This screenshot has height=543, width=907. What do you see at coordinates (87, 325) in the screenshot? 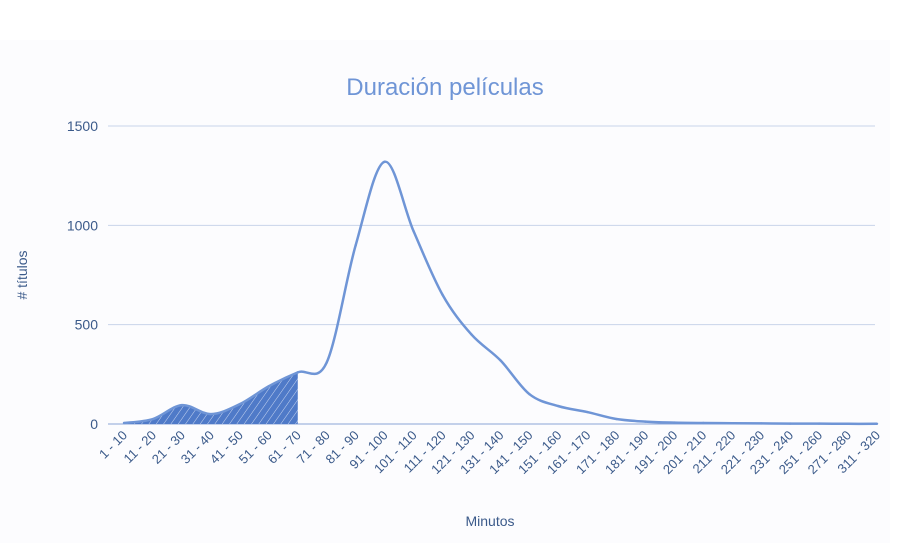
I see `y-tick-label: 500` at bounding box center [87, 325].